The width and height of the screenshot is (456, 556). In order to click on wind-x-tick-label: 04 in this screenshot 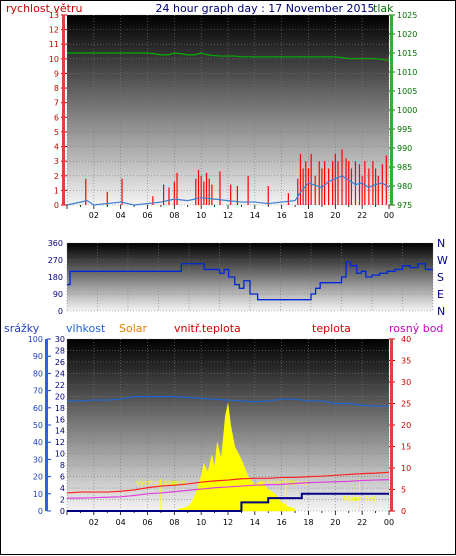, I will do `click(121, 215)`.